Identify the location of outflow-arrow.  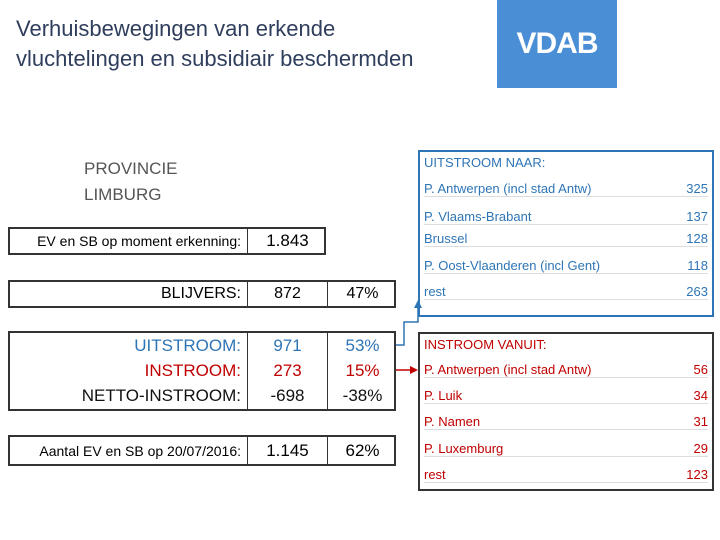
(407, 326).